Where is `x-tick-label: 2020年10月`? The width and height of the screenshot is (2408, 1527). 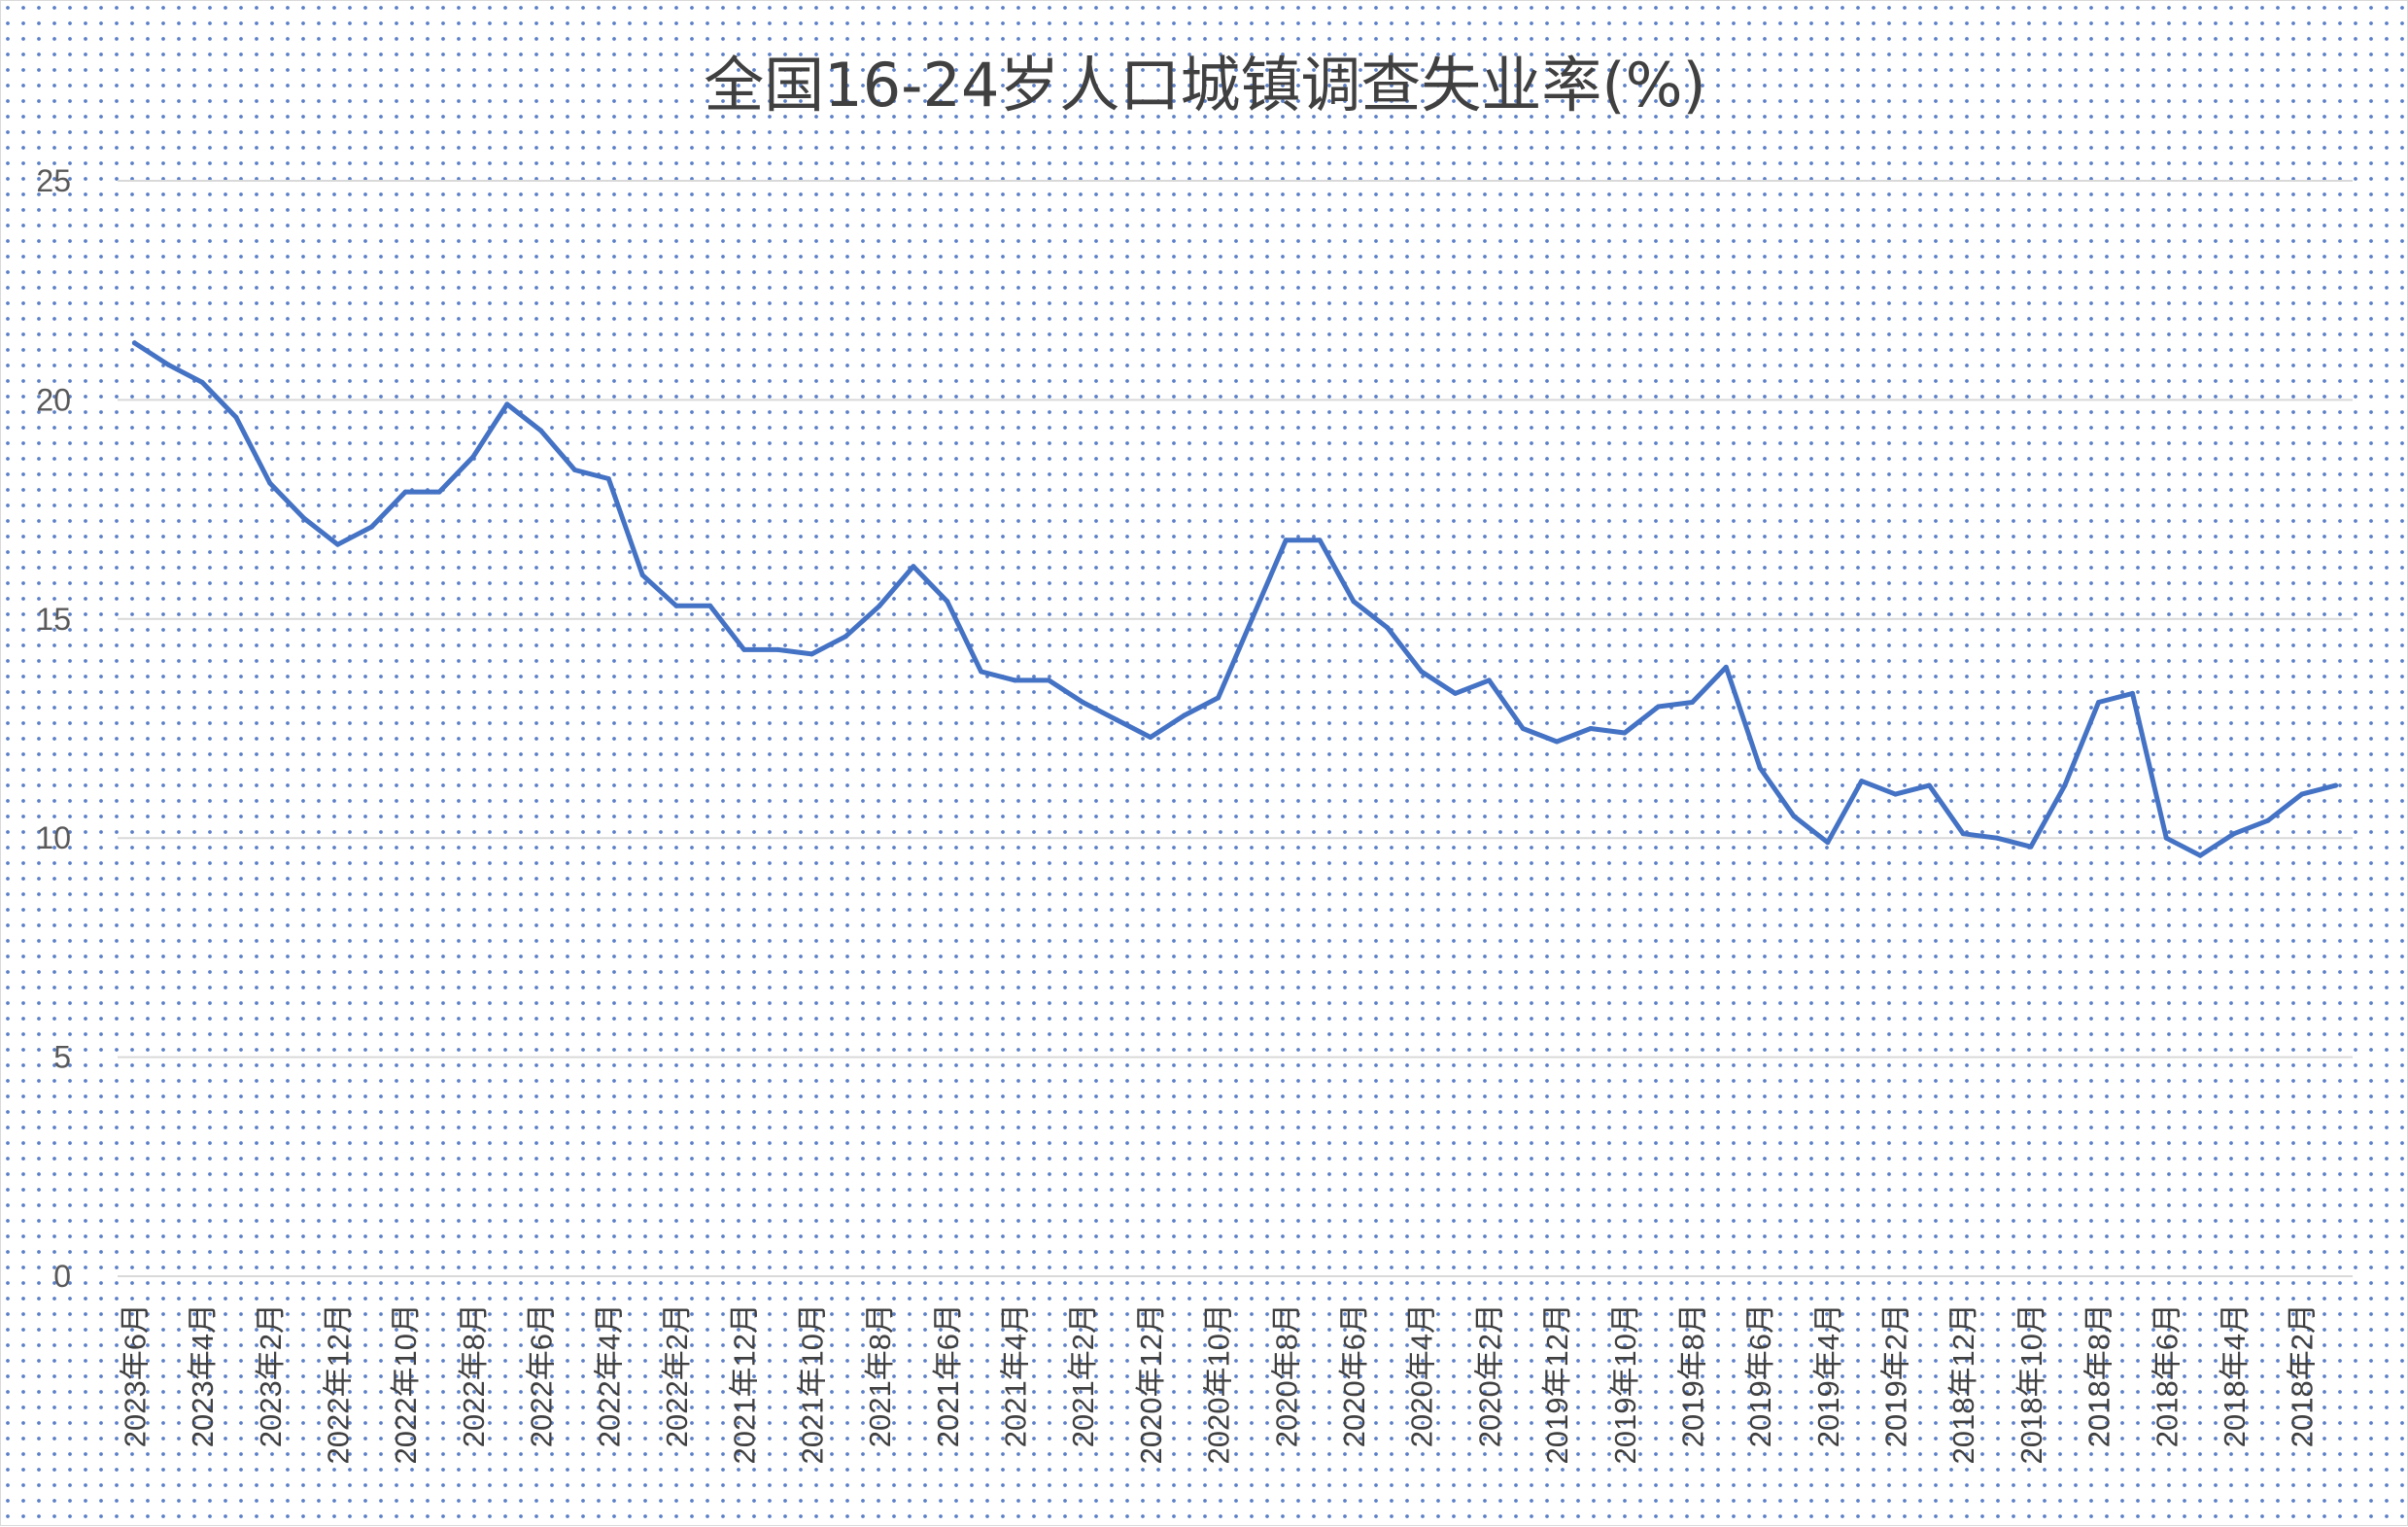 x-tick-label: 2020年10月 is located at coordinates (1219, 1383).